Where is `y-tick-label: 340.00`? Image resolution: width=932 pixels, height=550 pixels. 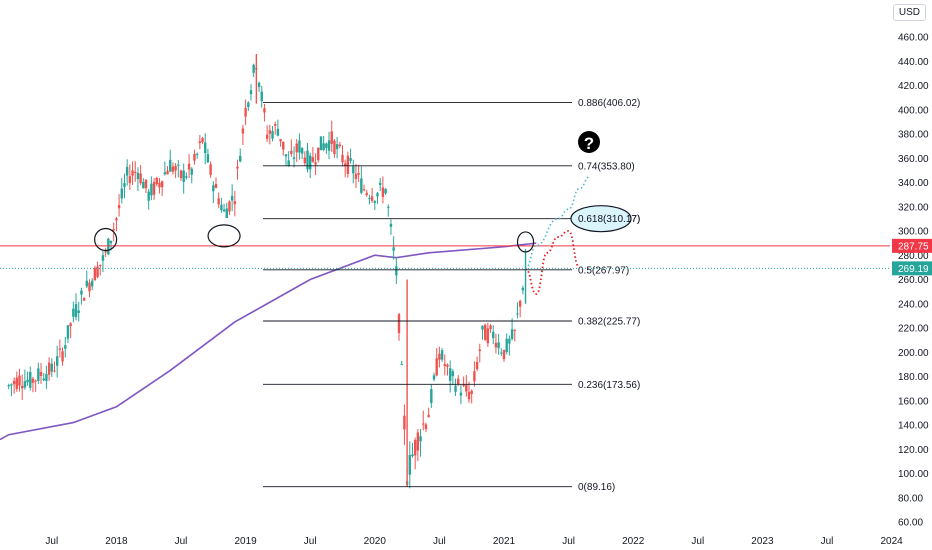 y-tick-label: 340.00 is located at coordinates (913, 183).